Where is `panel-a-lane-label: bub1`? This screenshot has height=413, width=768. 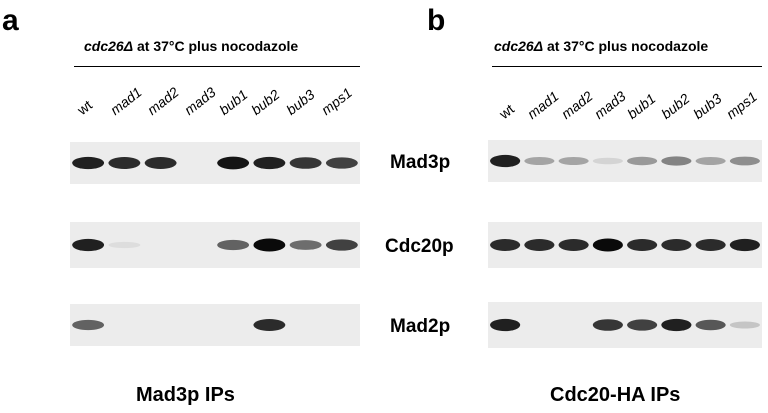 panel-a-lane-label: bub1 is located at coordinates (233, 102).